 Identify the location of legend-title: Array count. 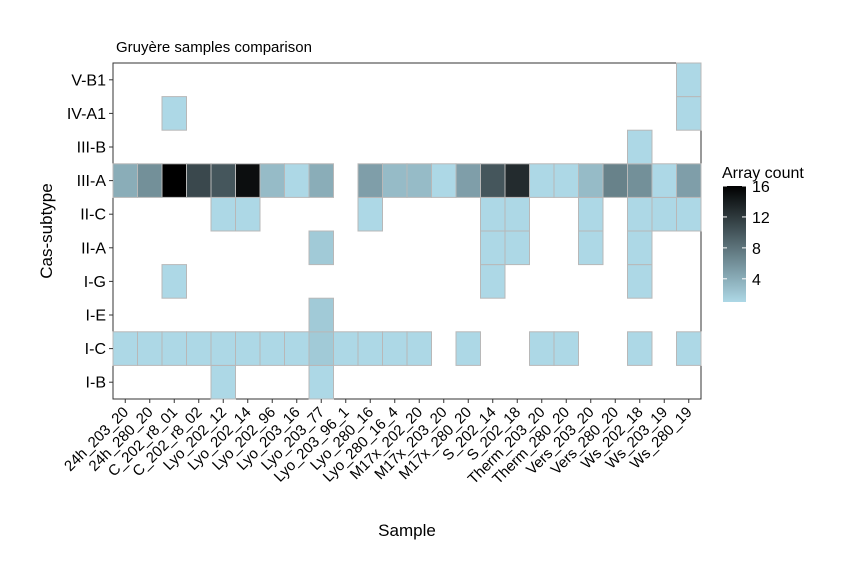
(763, 173).